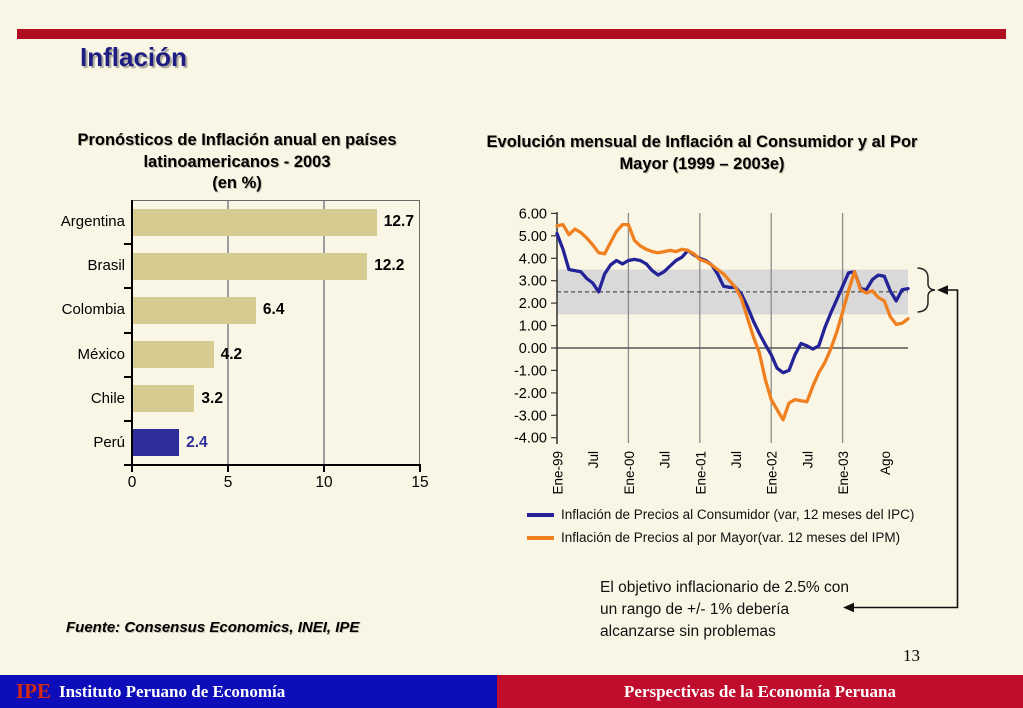 This screenshot has width=1023, height=708. Describe the element at coordinates (34, 691) in the screenshot. I see `ipe-logo: IPE` at that location.